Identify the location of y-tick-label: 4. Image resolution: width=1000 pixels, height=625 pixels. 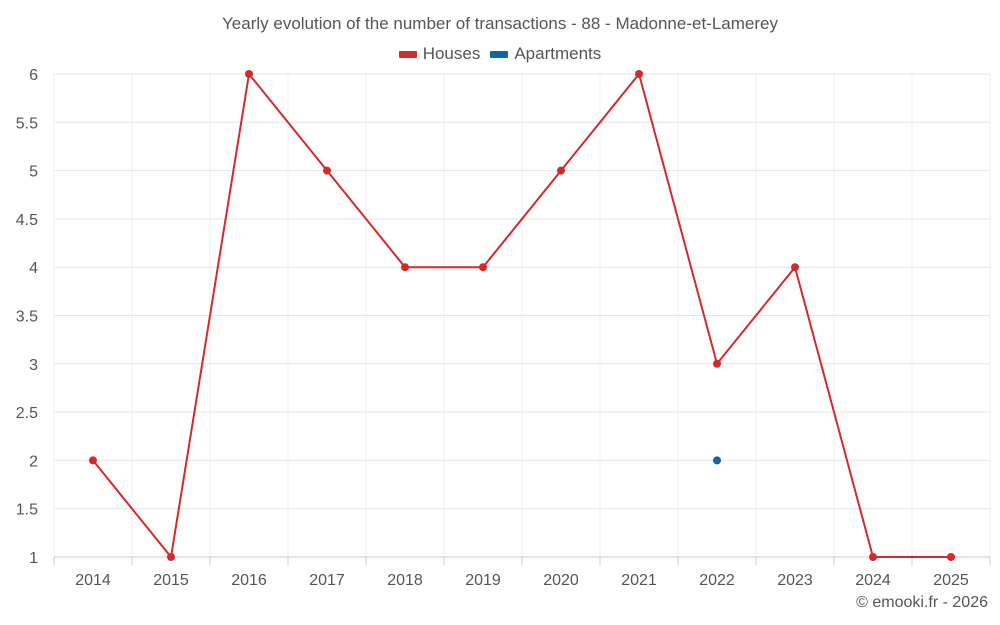
(33, 268).